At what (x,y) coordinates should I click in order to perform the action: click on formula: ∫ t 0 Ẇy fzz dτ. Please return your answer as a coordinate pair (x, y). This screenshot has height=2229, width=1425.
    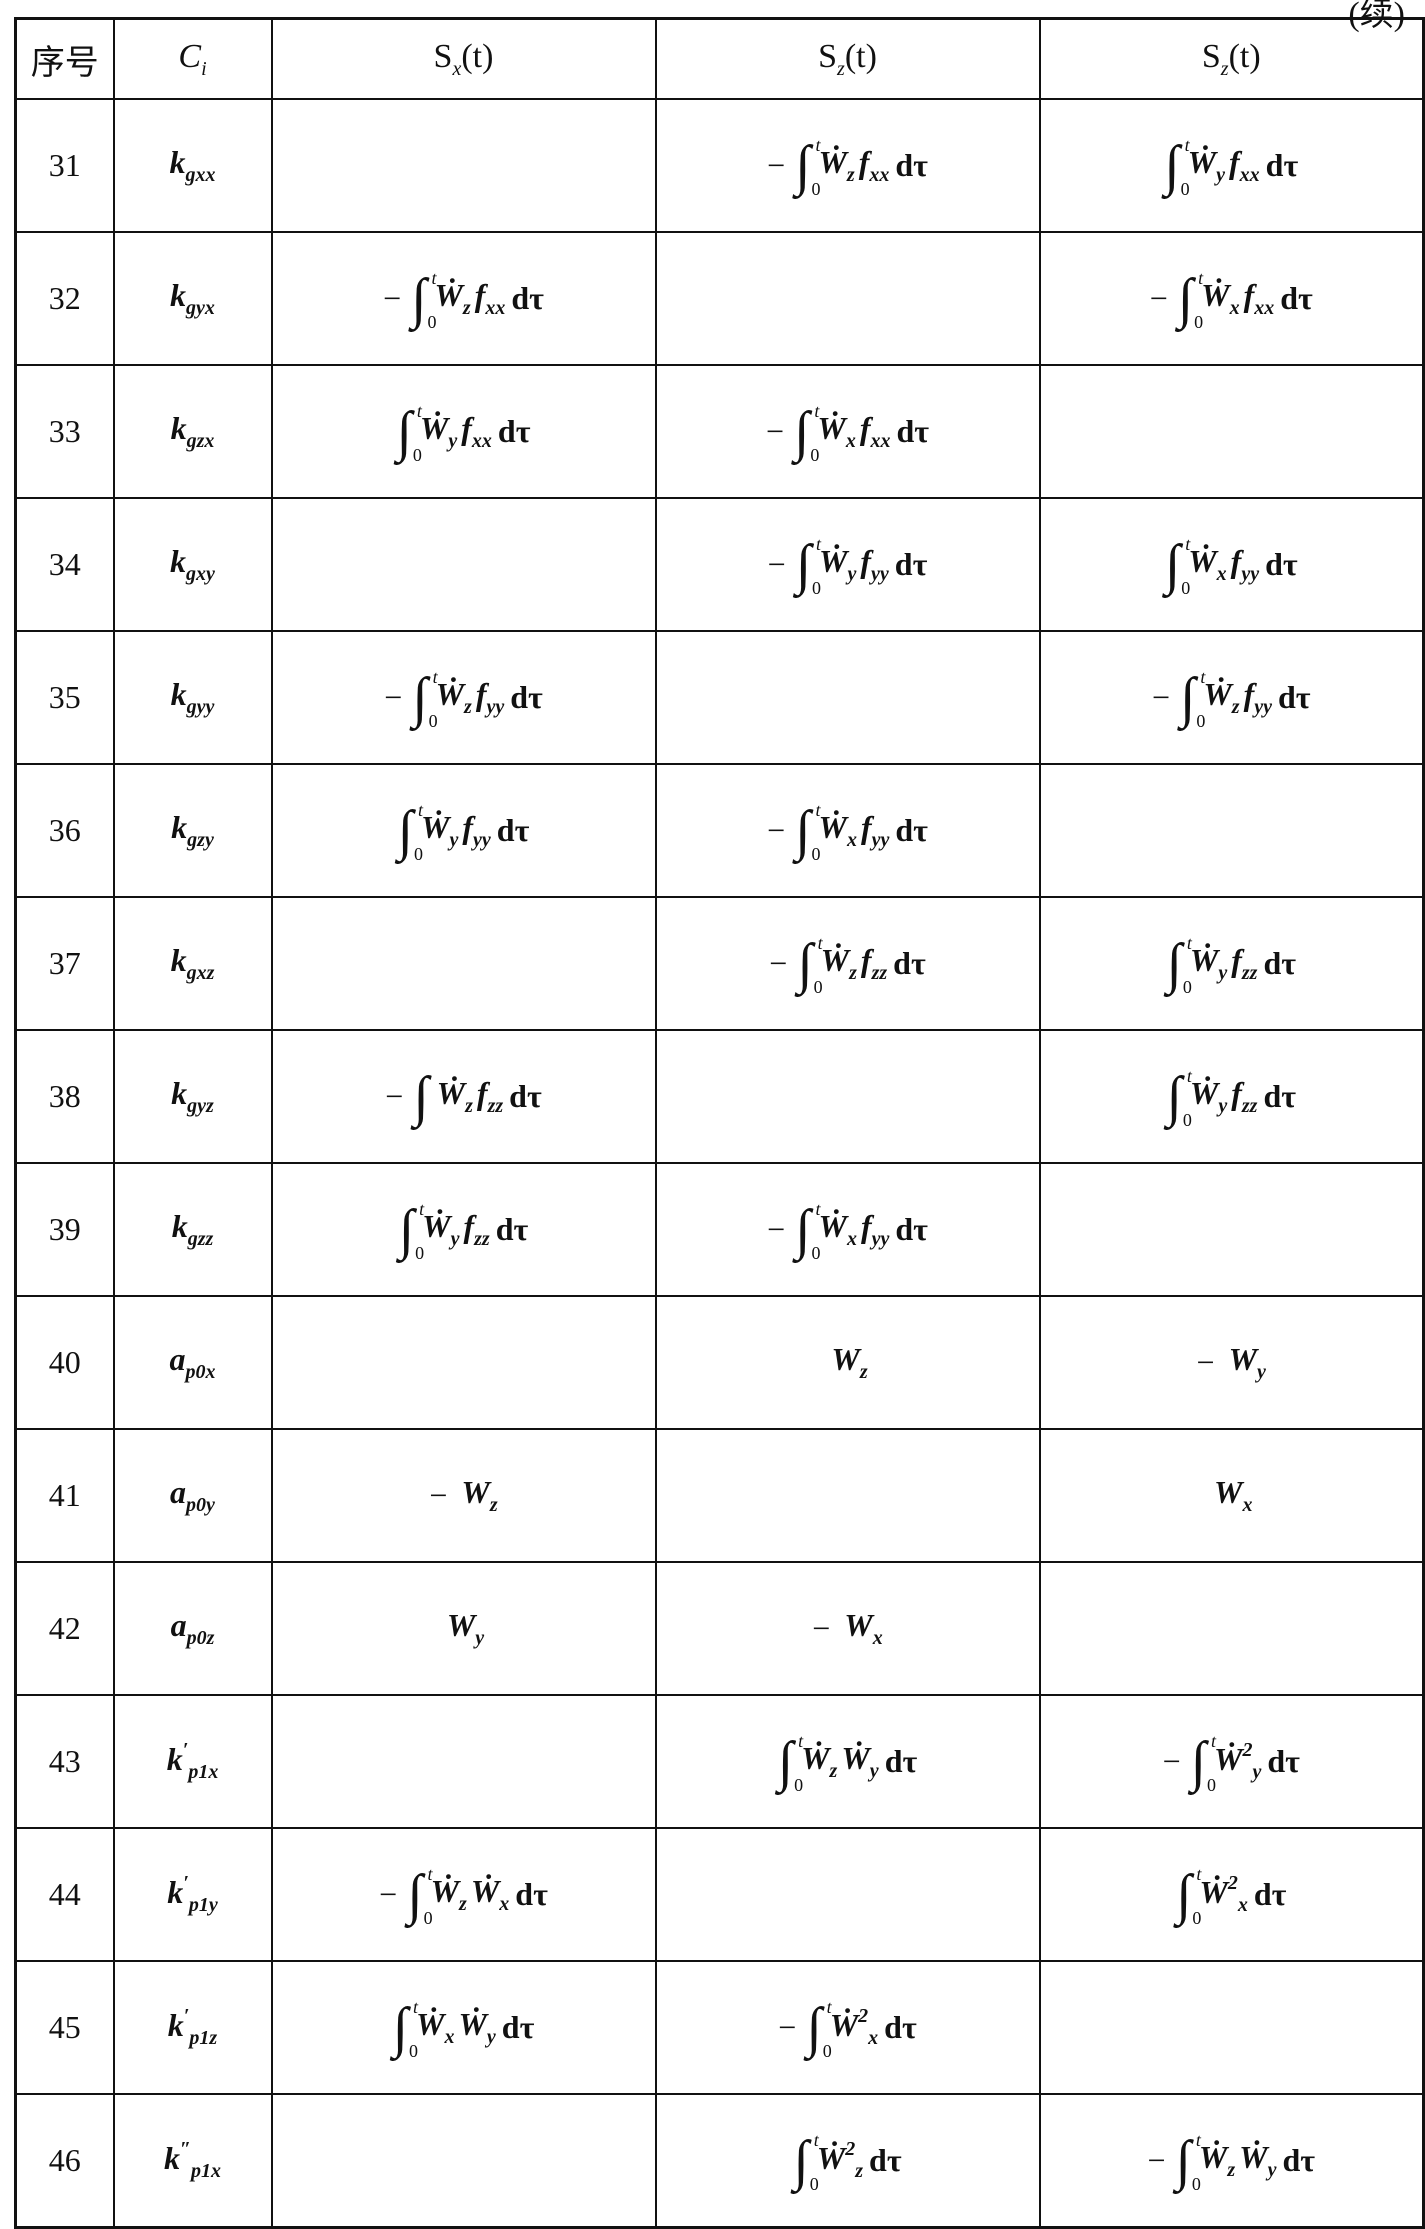
    Looking at the image, I should click on (1231, 1097).